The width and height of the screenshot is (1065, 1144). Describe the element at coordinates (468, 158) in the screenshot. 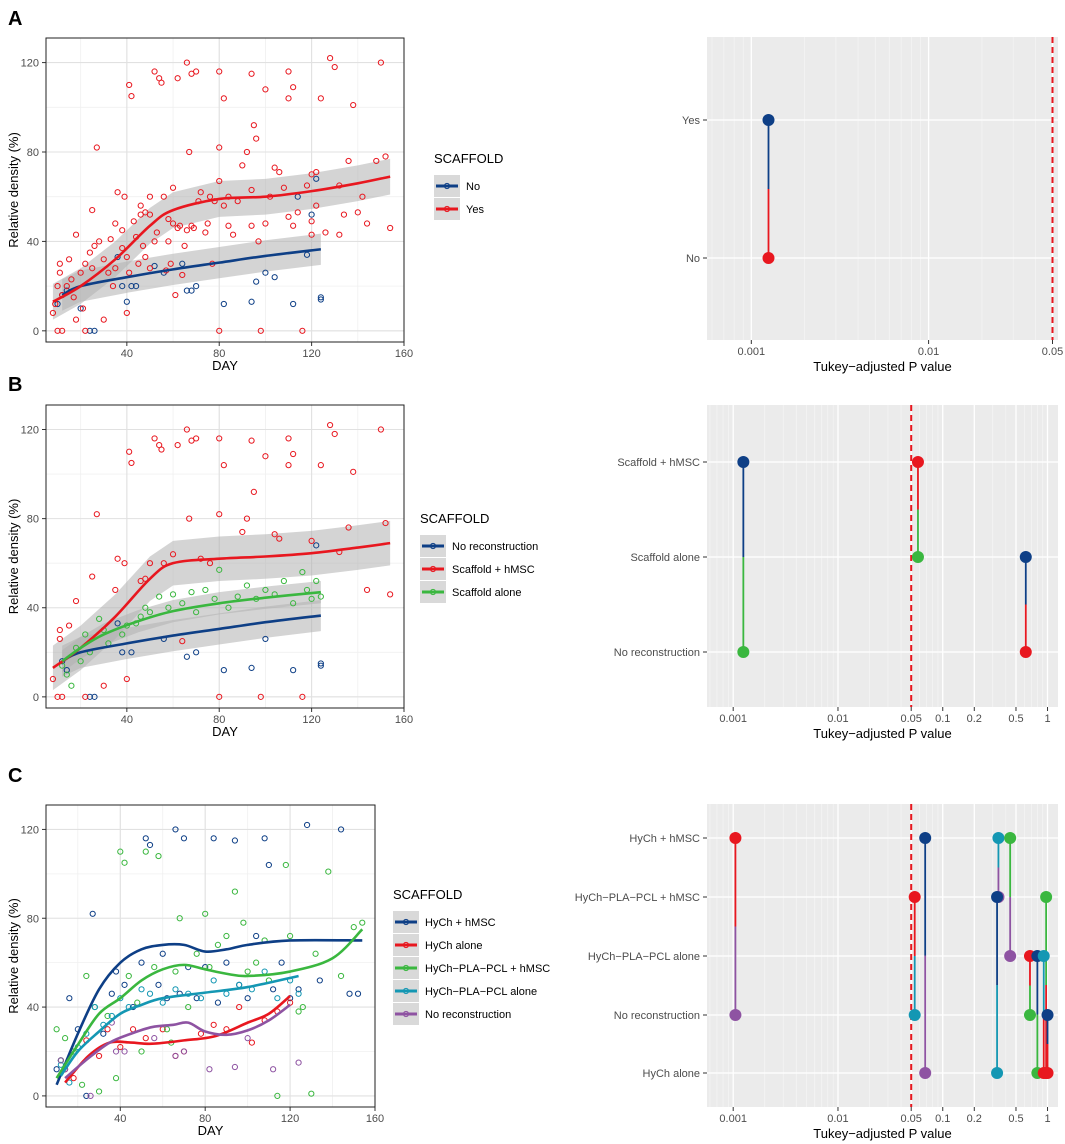

I see `legend-title: SCAFFOLD` at that location.